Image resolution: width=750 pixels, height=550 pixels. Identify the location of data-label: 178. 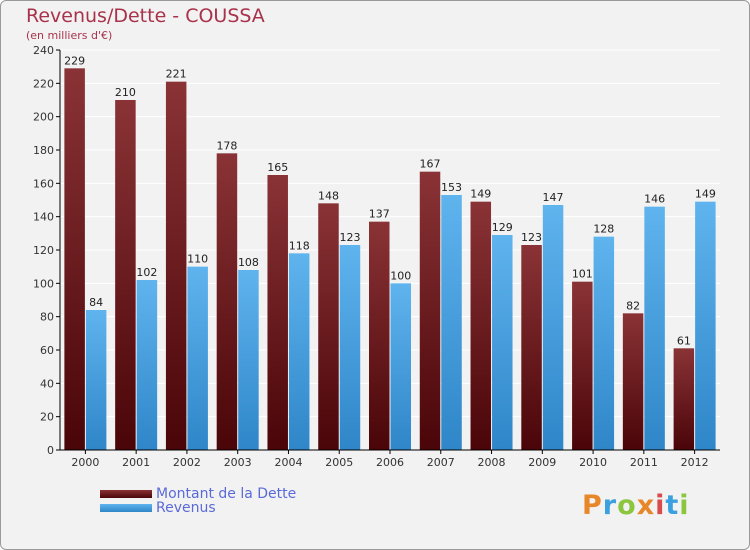
(226, 145).